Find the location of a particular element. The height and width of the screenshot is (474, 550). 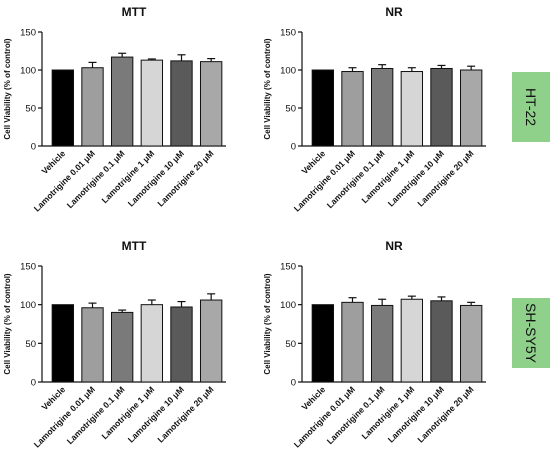

cell-line-tag-shsy5y: SH-SY5Y is located at coordinates (531, 333).